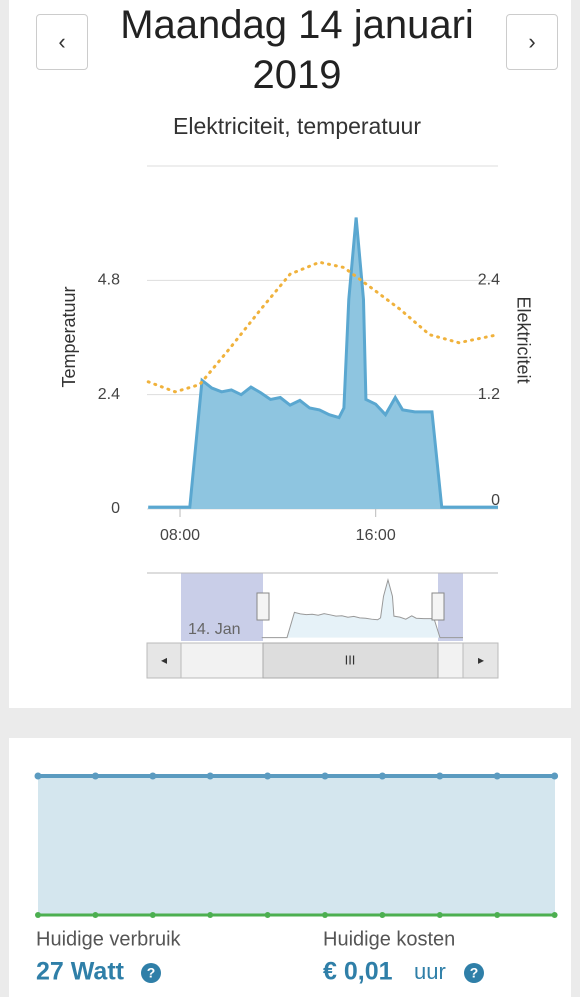 The image size is (580, 997). I want to click on usage-area, so click(296, 845).